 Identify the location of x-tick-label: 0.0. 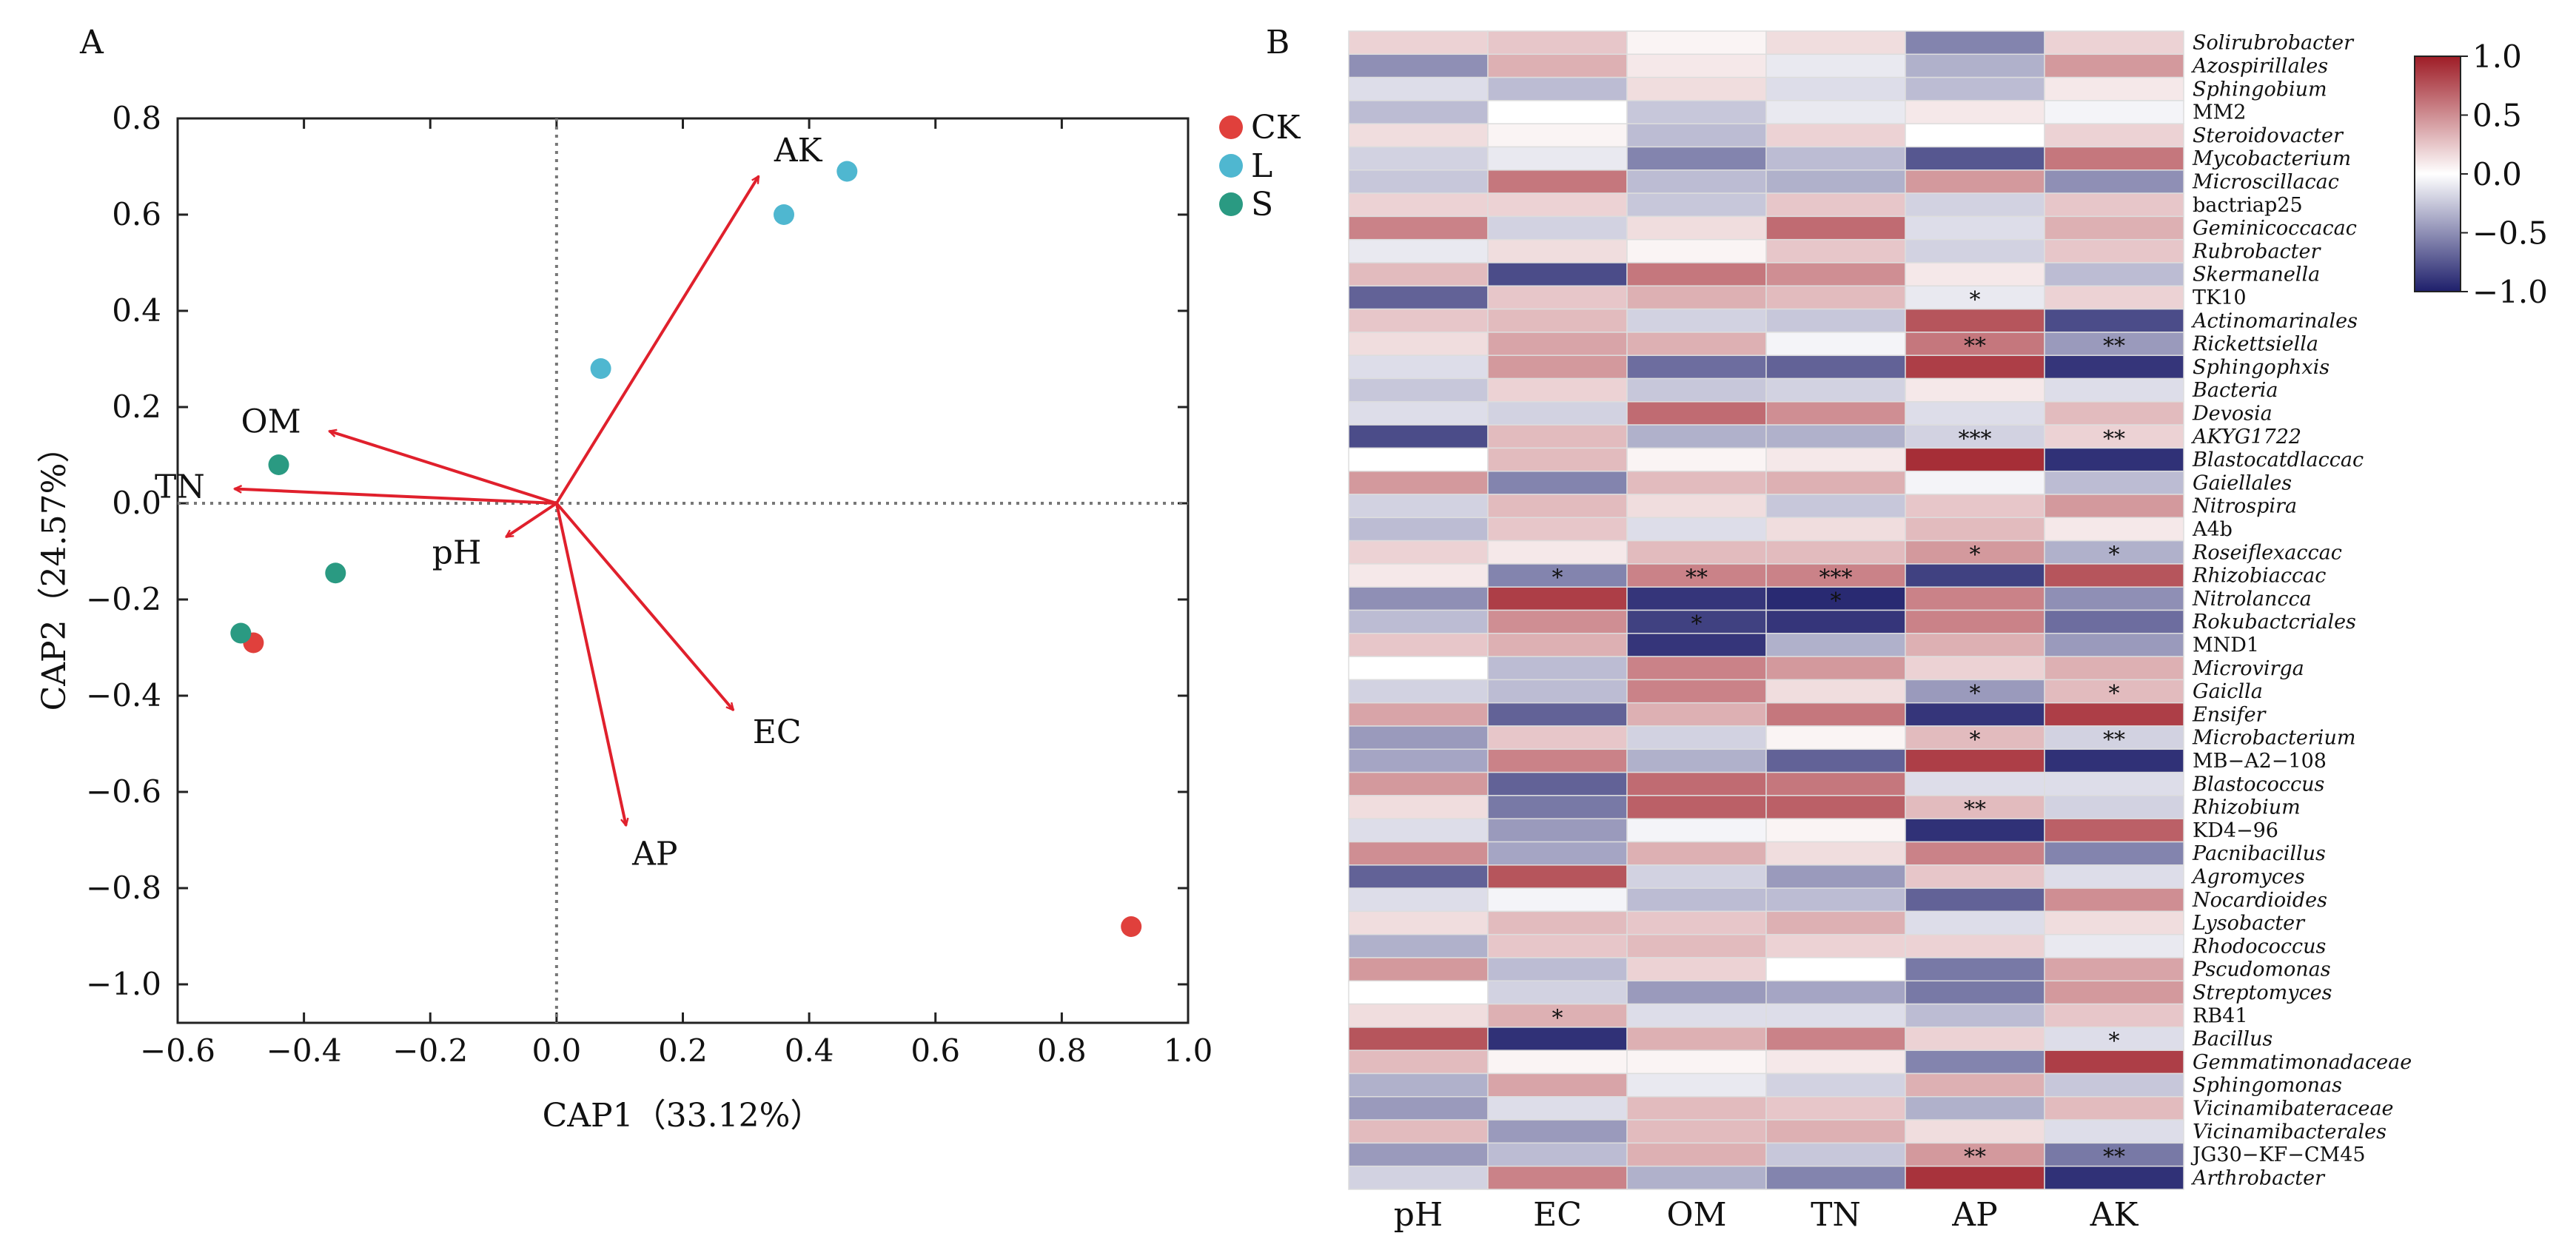
(556, 1050).